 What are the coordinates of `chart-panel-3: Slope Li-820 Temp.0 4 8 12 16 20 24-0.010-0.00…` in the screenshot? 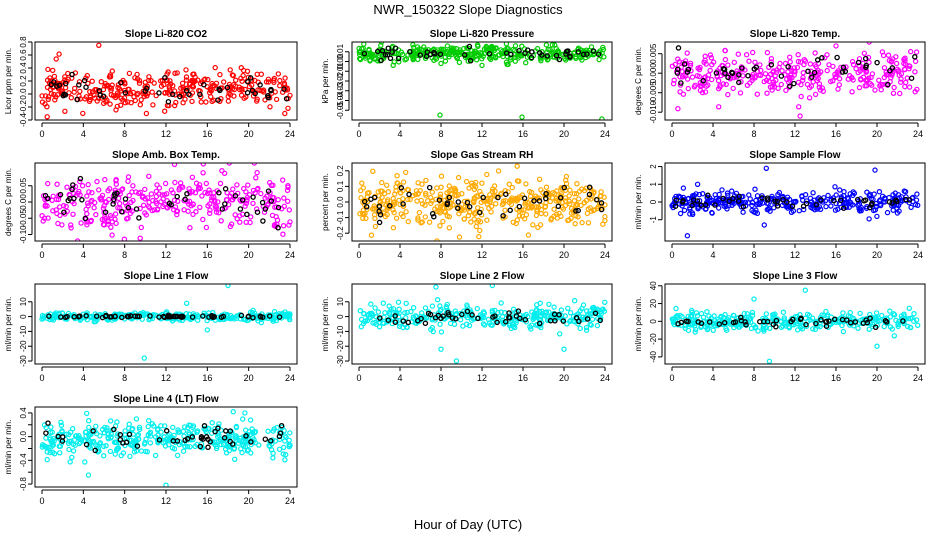 It's located at (780, 84).